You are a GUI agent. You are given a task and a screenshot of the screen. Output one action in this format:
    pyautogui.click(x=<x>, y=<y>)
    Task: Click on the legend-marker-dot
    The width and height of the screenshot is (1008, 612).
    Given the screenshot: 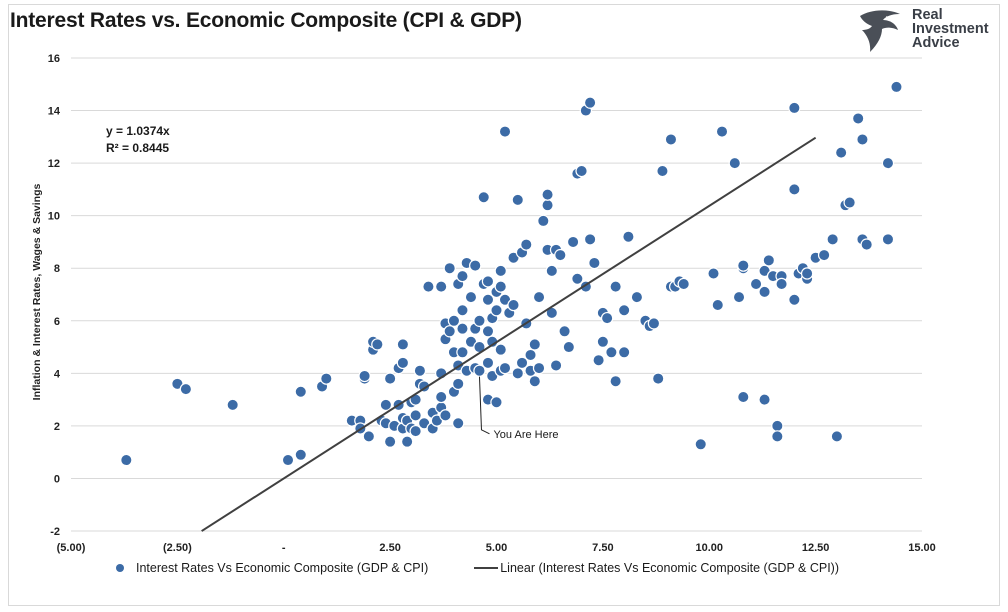 What is the action you would take?
    pyautogui.click(x=120, y=568)
    